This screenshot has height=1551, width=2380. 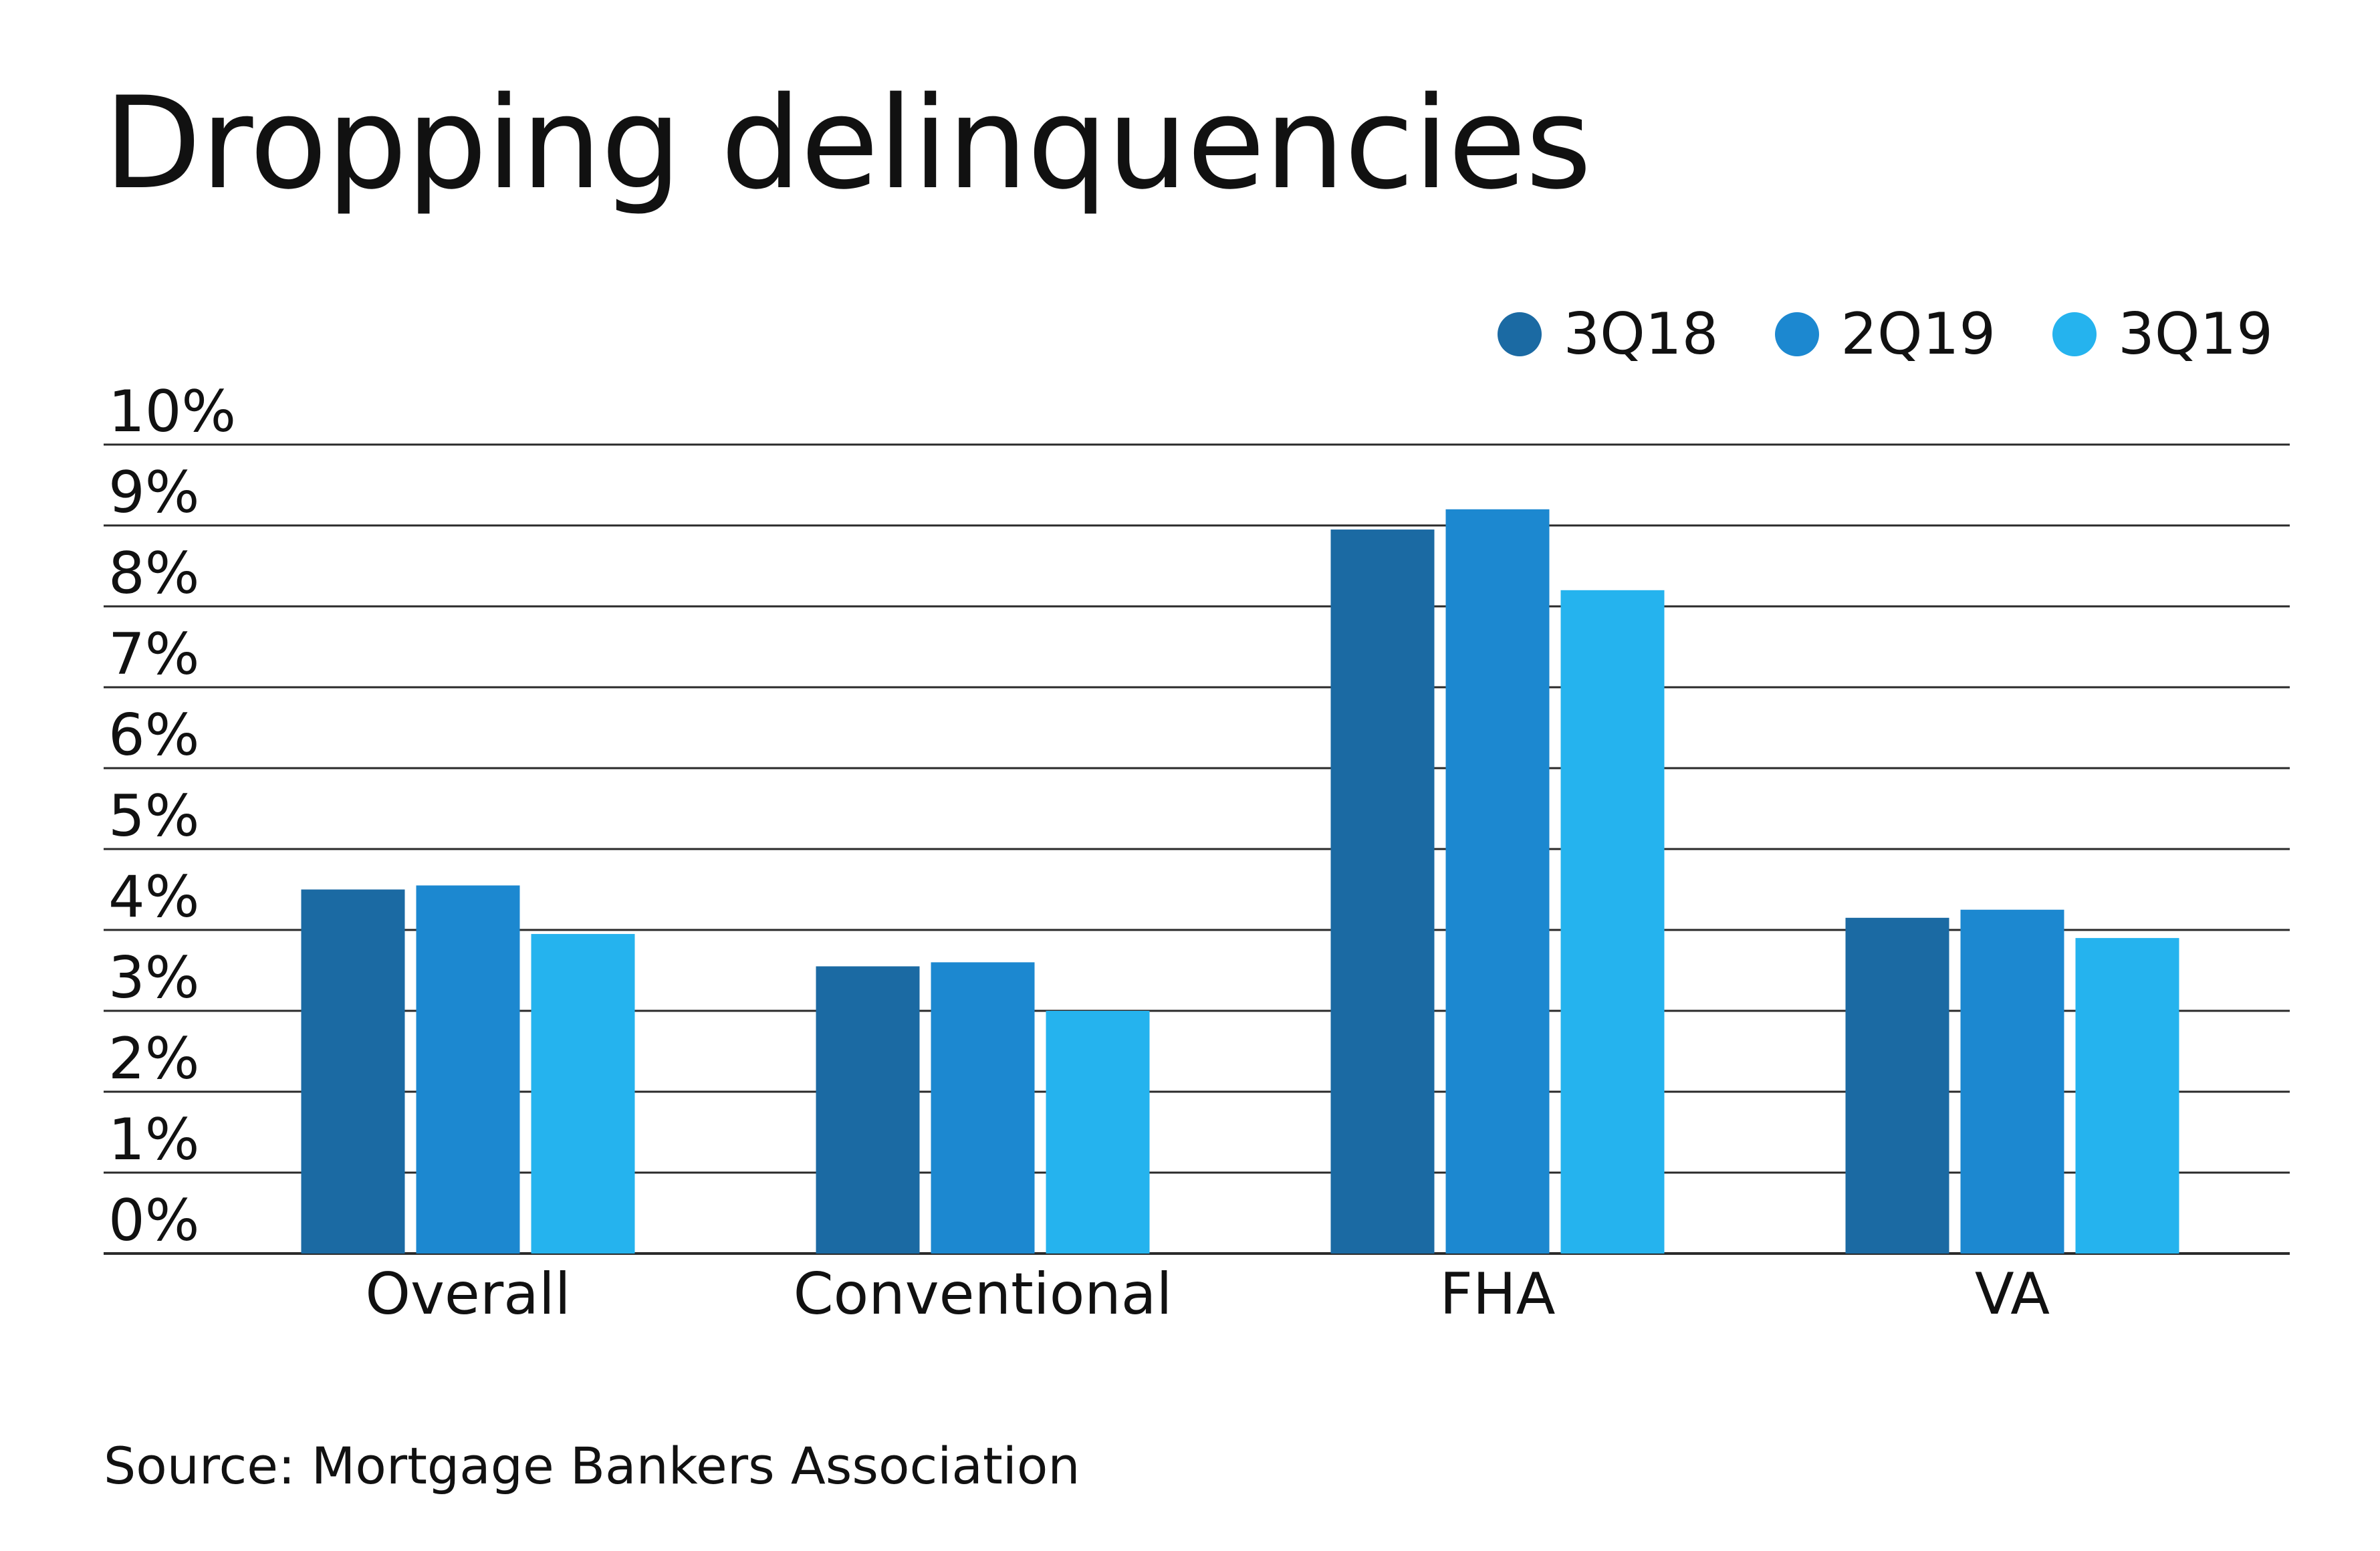 What do you see at coordinates (153, 816) in the screenshot?
I see `y-tick-label: 5%` at bounding box center [153, 816].